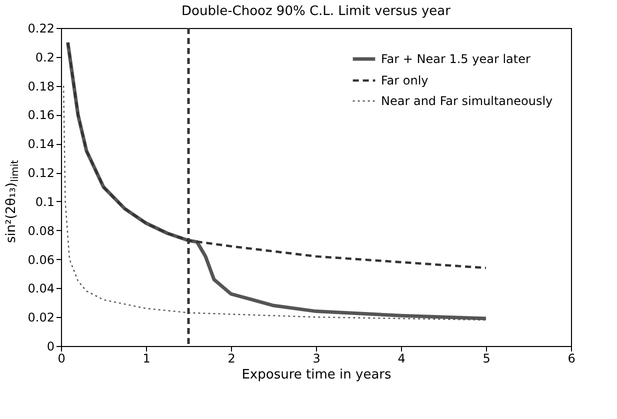  What do you see at coordinates (404, 81) in the screenshot?
I see `legend-label: Far only` at bounding box center [404, 81].